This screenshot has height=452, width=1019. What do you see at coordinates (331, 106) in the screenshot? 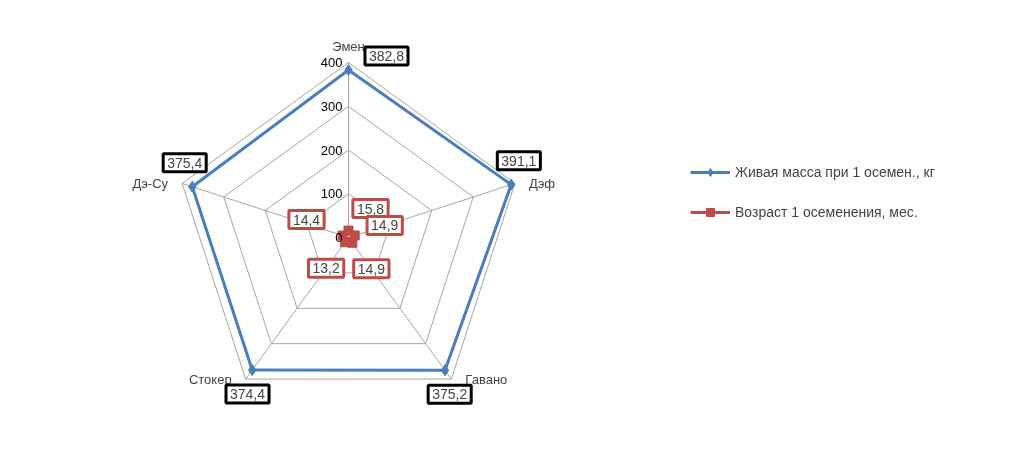
I see `y-tick-label: 300` at bounding box center [331, 106].